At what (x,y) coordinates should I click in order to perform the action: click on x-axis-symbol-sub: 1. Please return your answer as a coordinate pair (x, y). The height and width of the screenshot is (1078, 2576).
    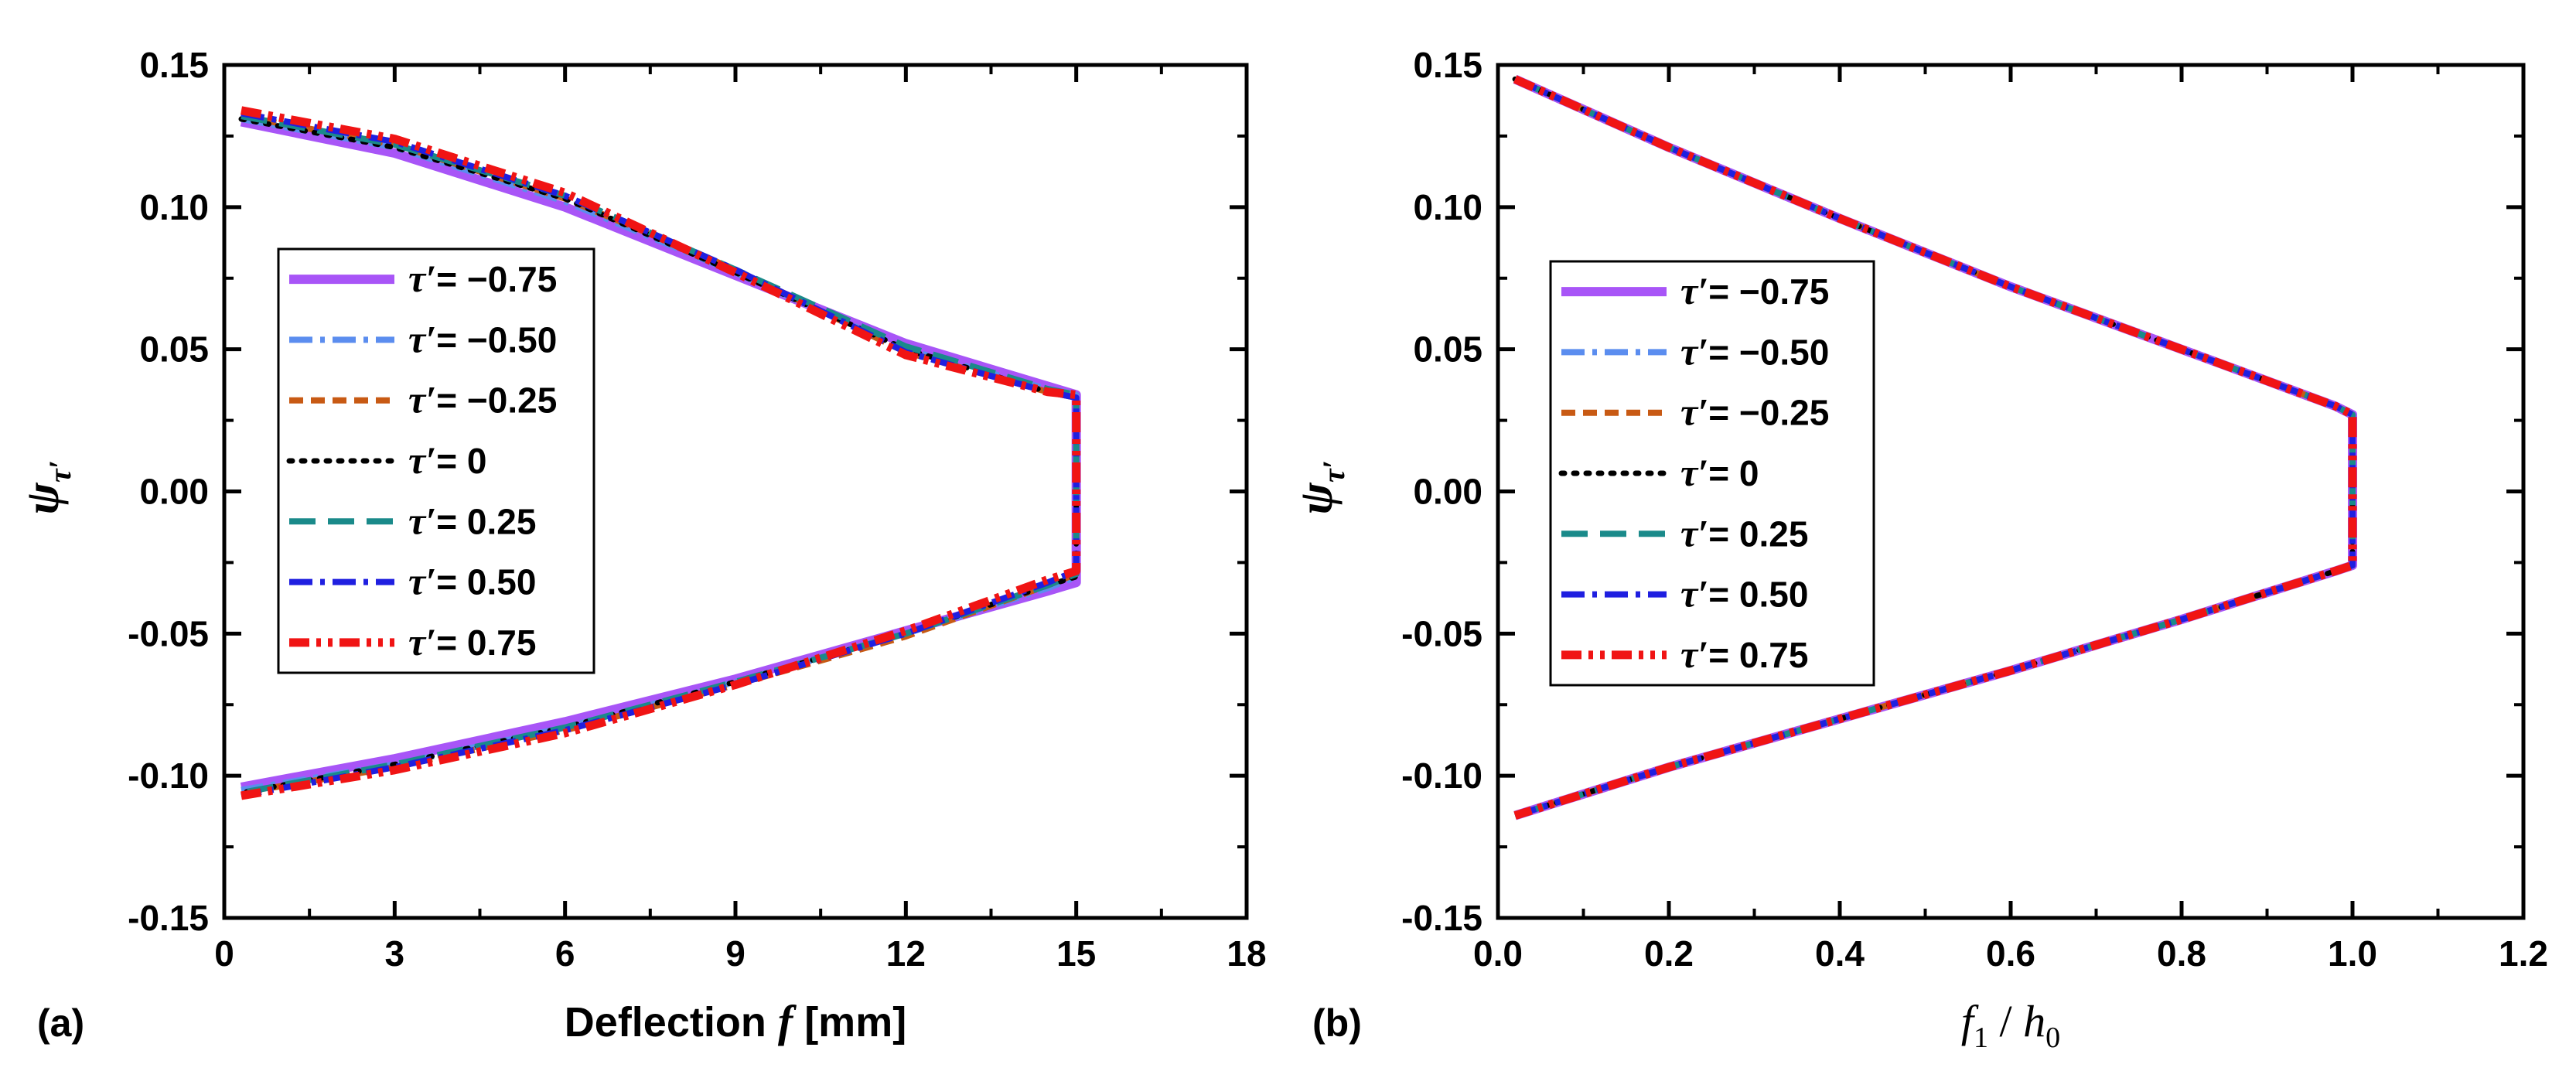
    Looking at the image, I should click on (1981, 1038).